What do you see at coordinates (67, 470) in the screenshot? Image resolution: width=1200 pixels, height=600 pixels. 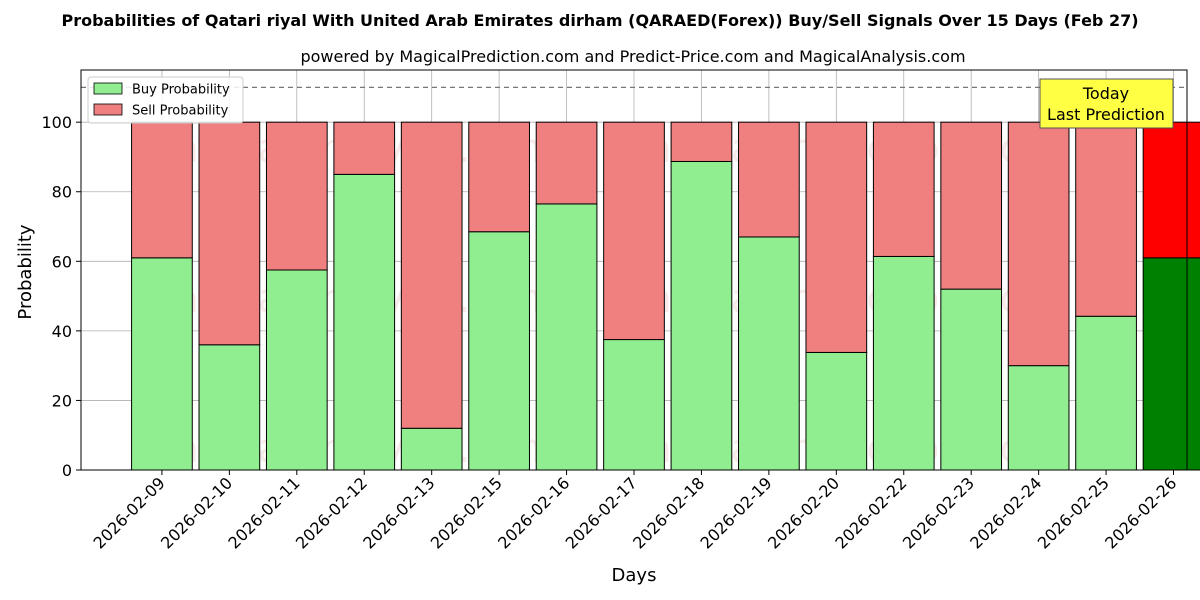 I see `y-tick-label: 0` at bounding box center [67, 470].